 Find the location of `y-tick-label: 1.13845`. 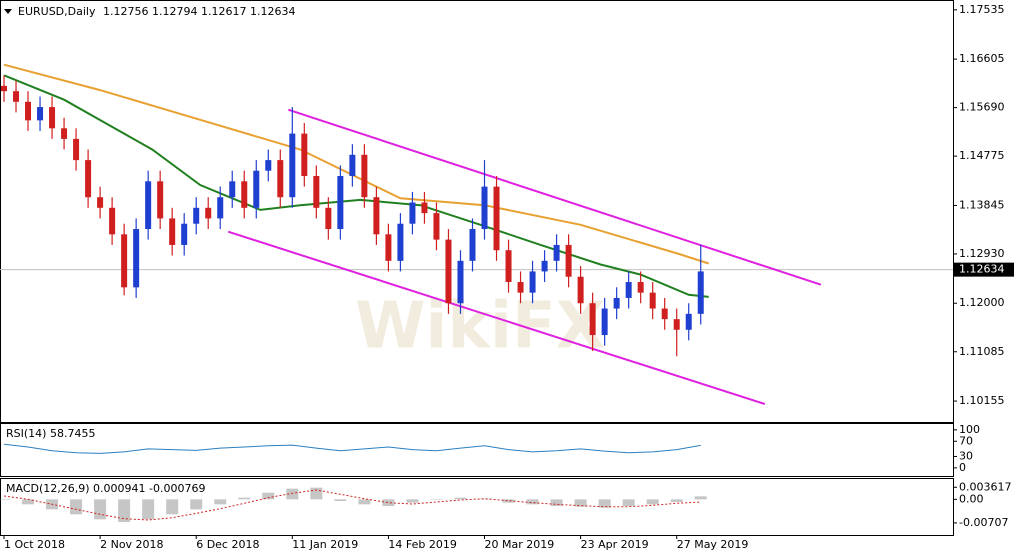

y-tick-label: 1.13845 is located at coordinates (982, 204).